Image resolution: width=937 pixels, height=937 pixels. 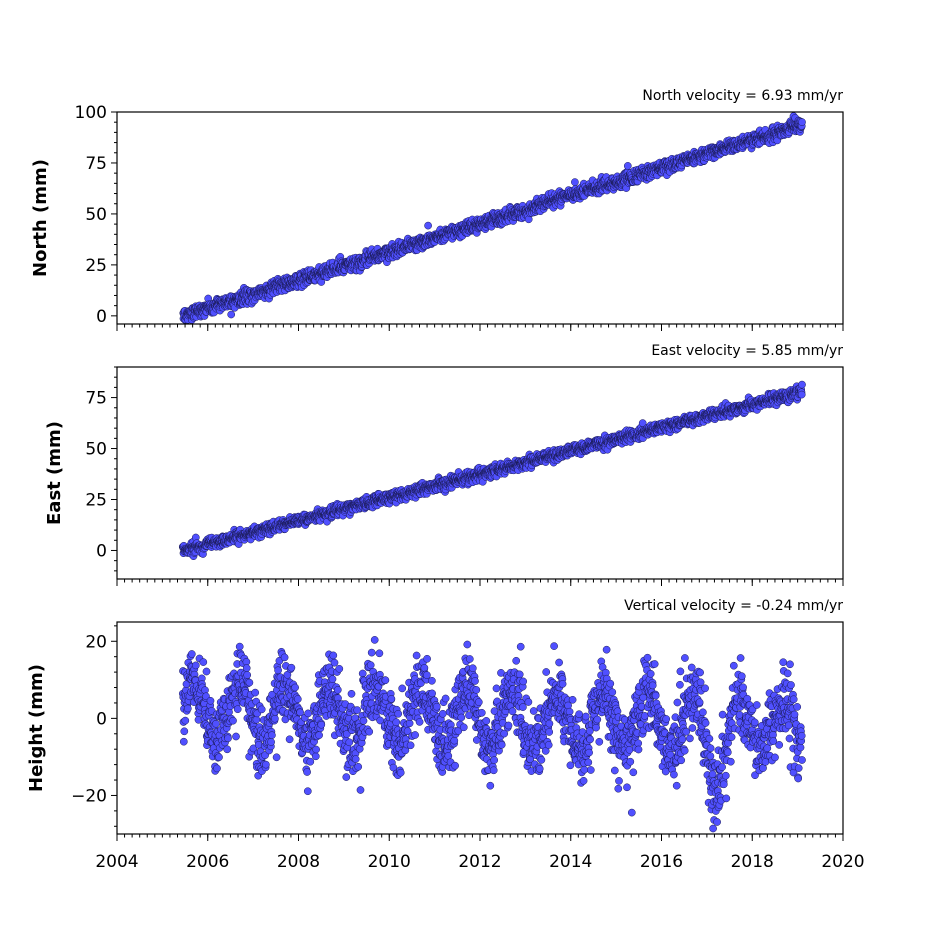 I want to click on east-panel-title: East velocity = 5.85 mm/yr, so click(x=747, y=351).